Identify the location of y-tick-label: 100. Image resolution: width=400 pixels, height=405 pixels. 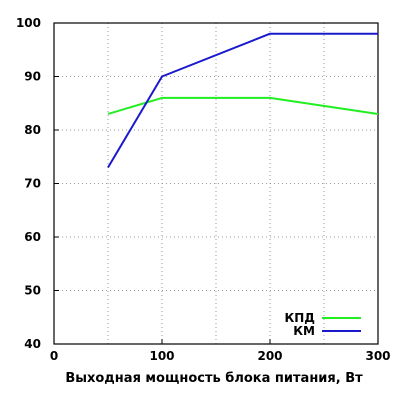
(28, 23).